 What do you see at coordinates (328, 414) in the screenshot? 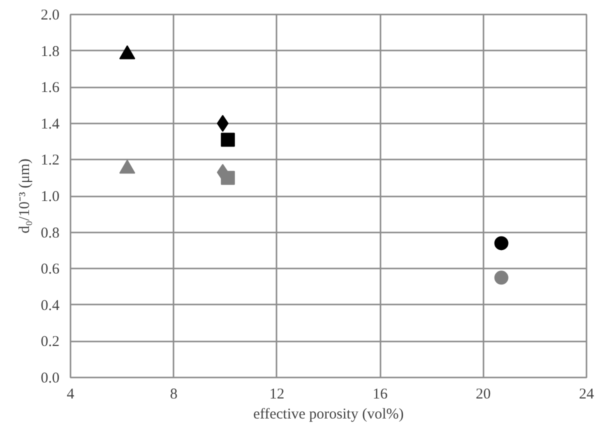
I see `x-axis-title: effective porosity (vol%)` at bounding box center [328, 414].